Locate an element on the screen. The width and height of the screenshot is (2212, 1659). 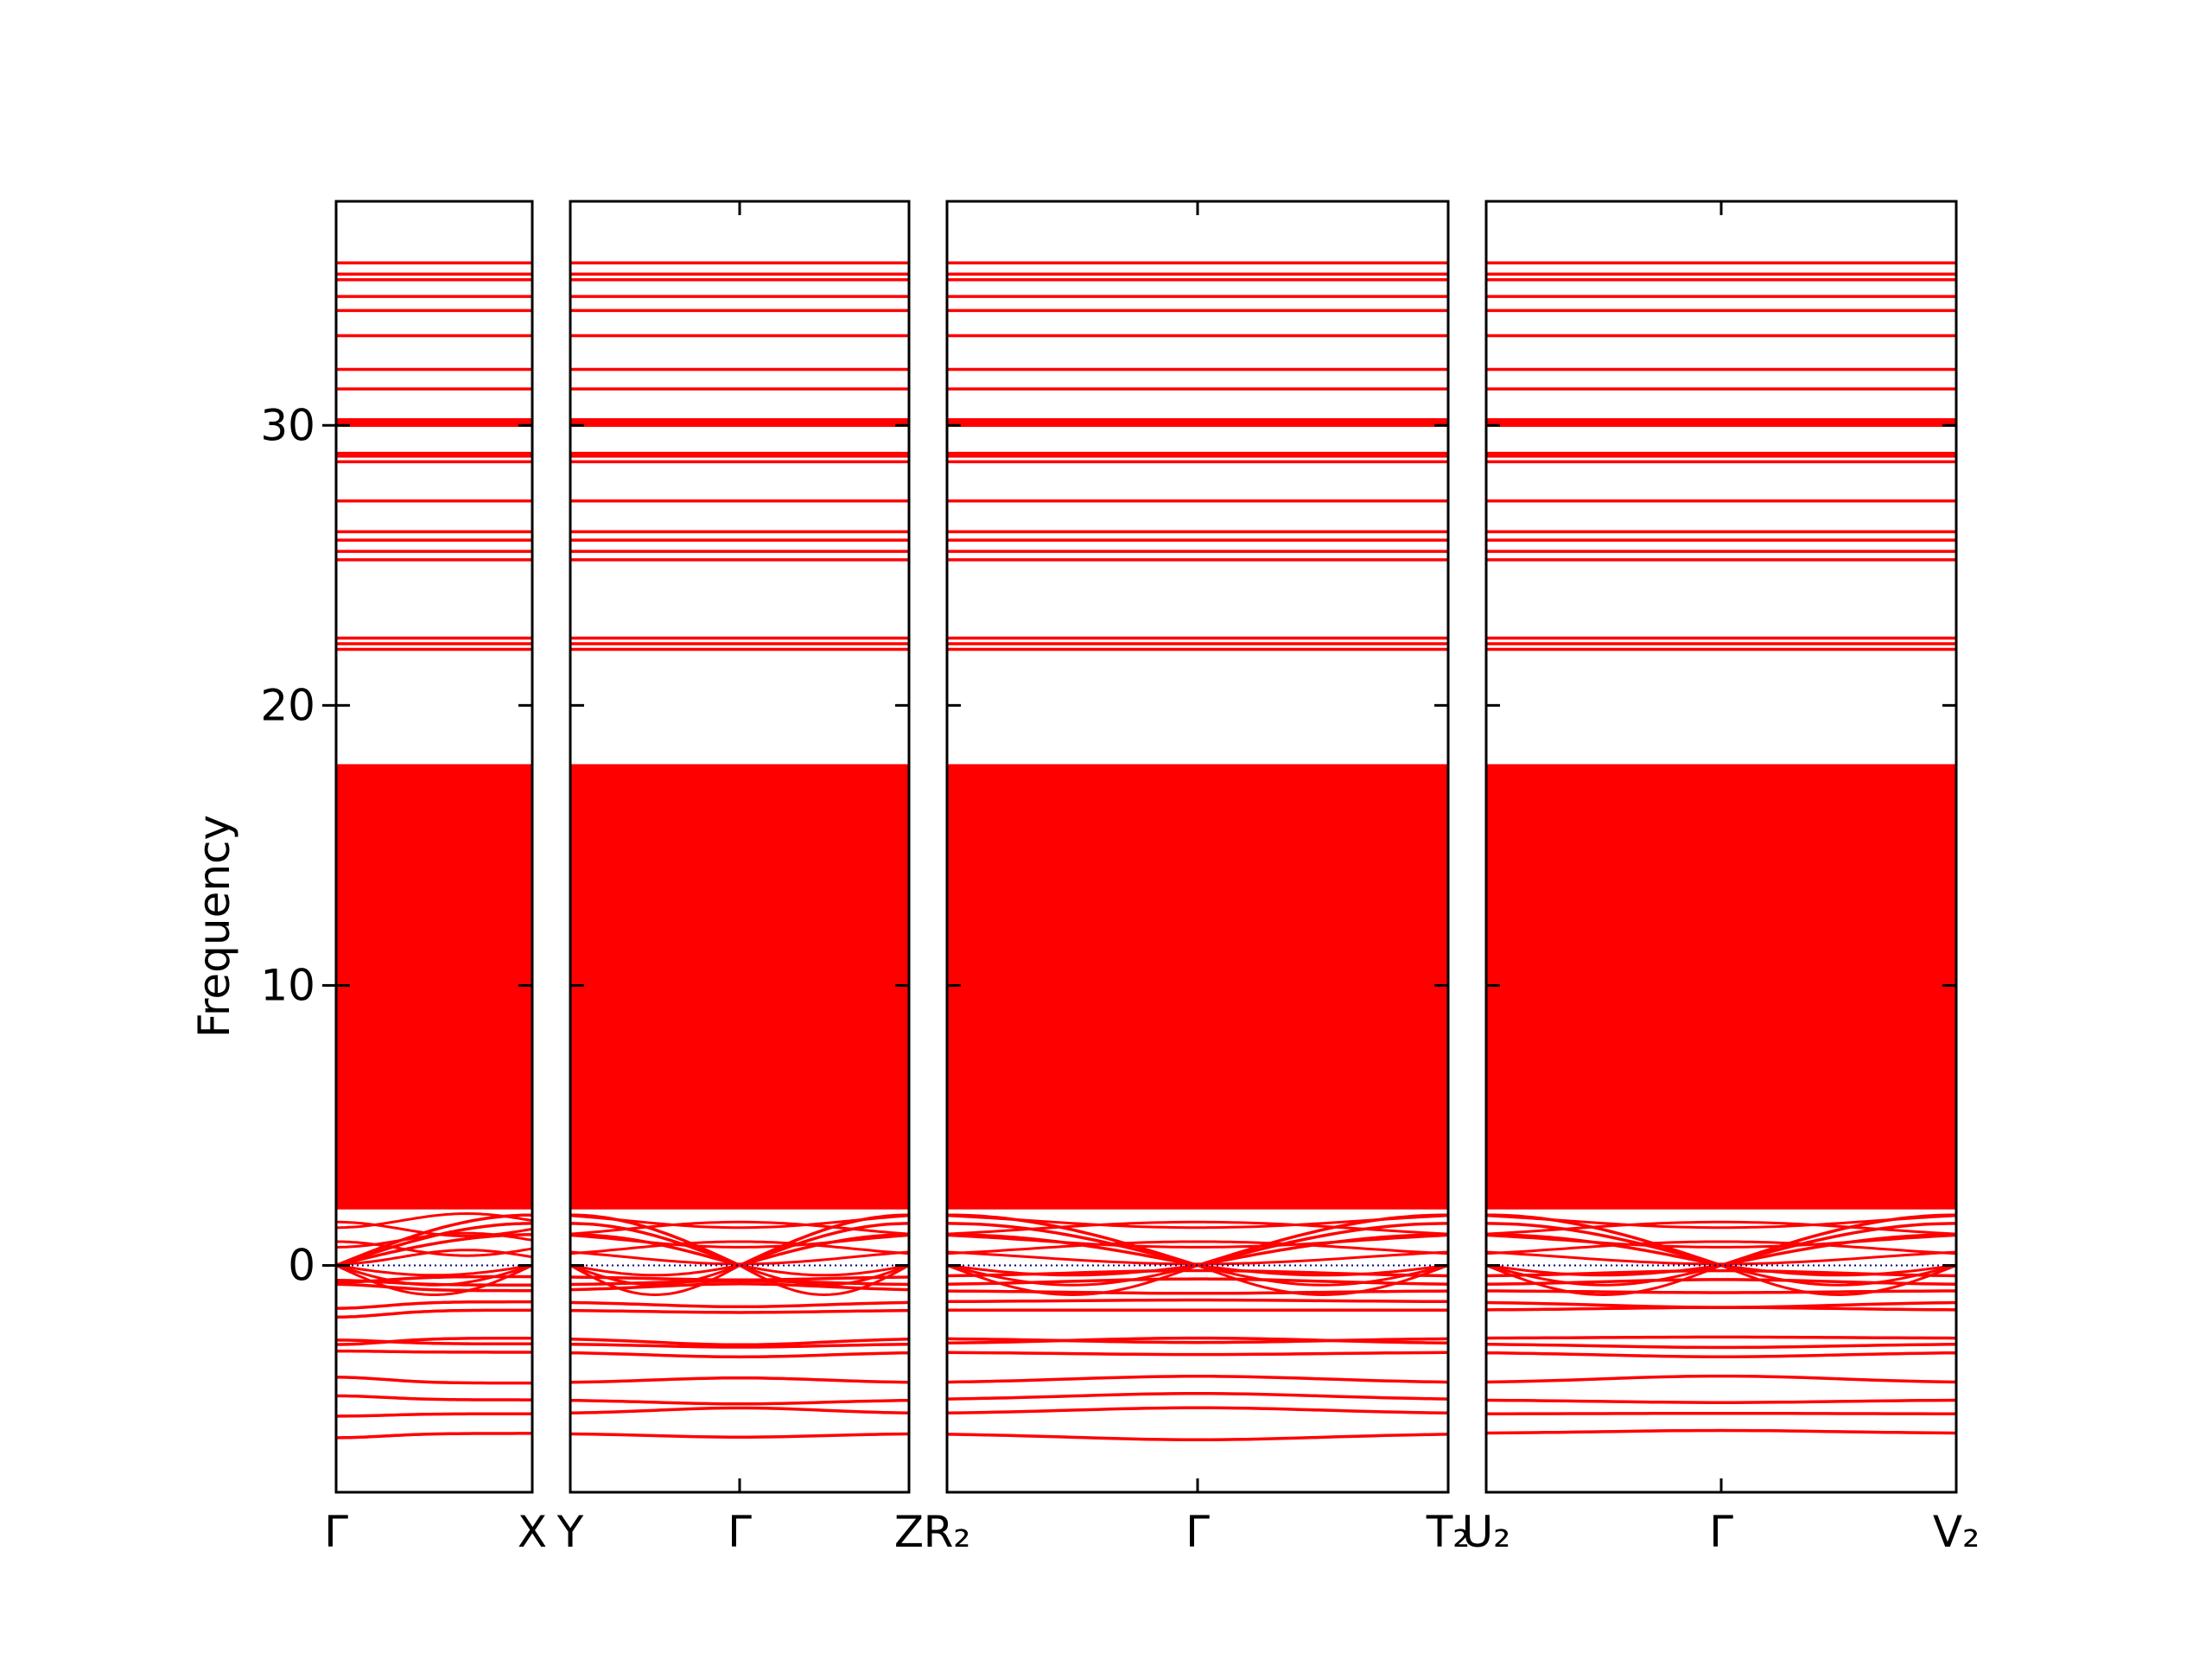
panel-frame is located at coordinates (434, 847).